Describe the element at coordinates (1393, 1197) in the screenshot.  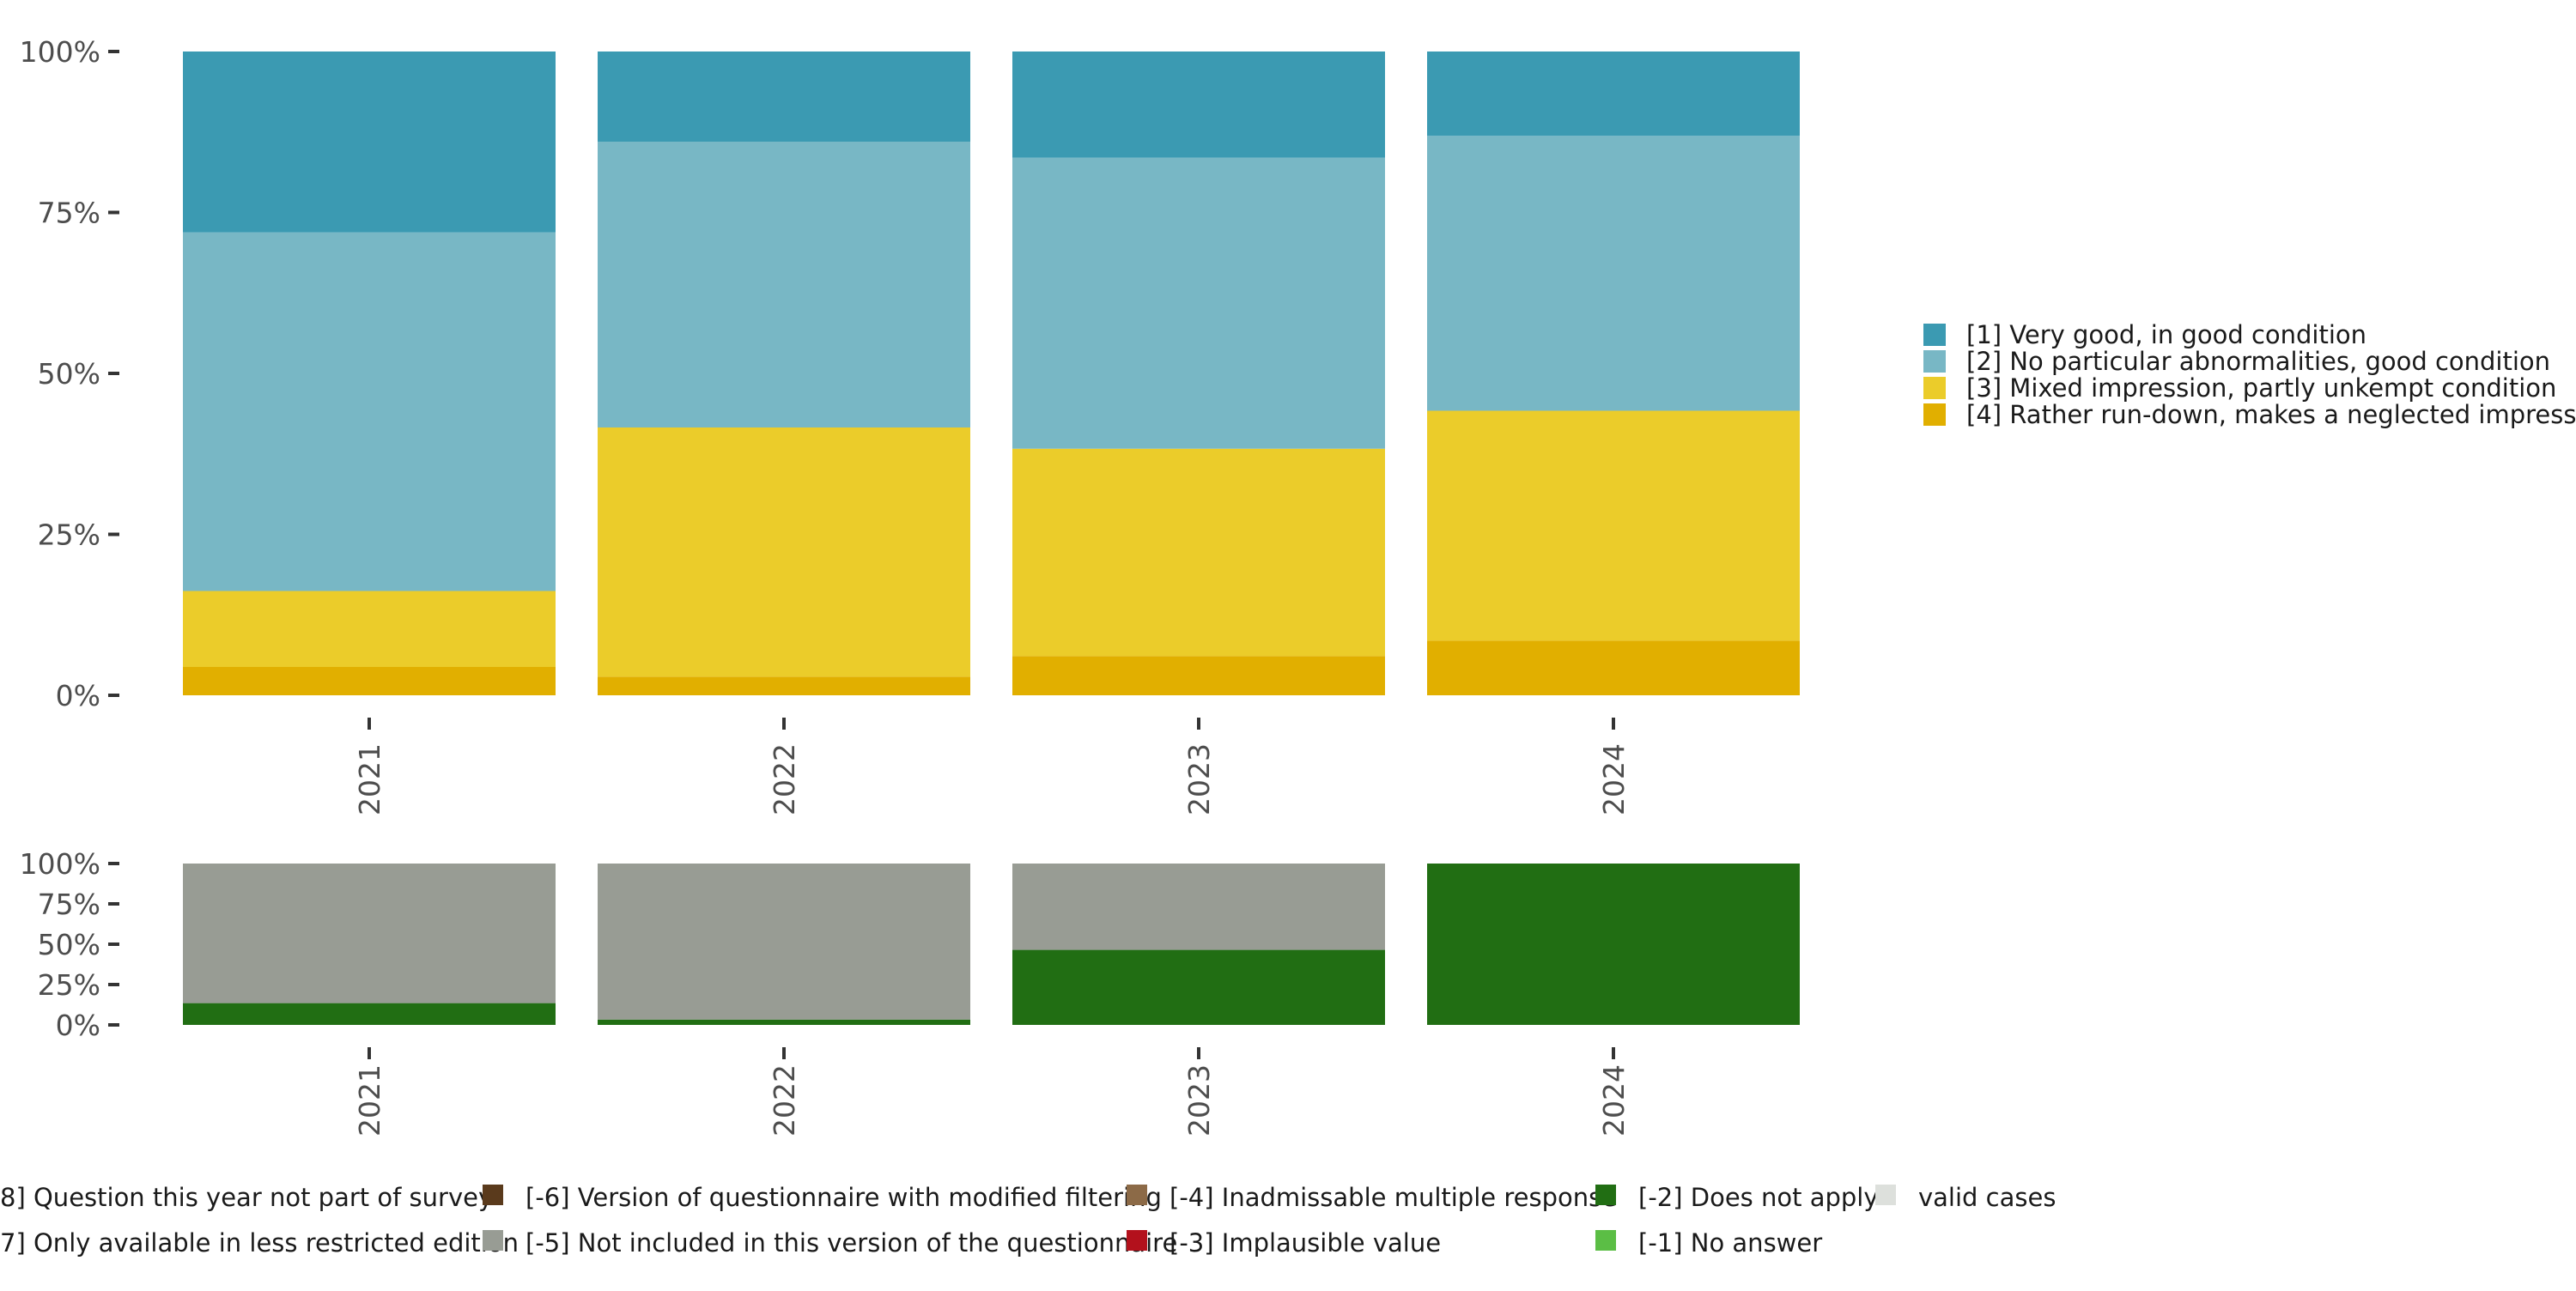
I see `missing-legend-label: [-4] Inadmissable multiple response` at that location.